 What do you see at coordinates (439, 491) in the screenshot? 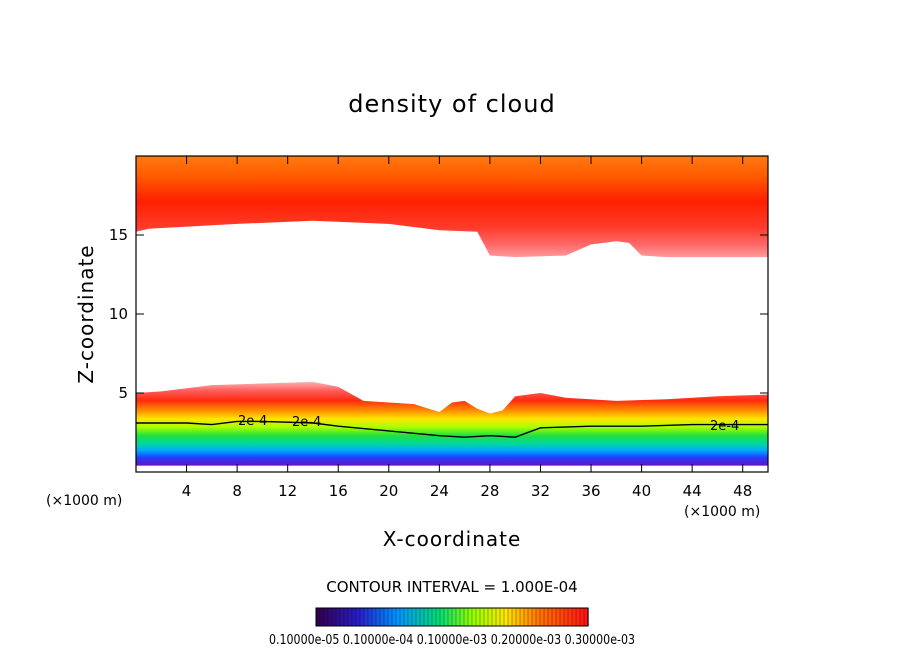
I see `x-tick-label: 24` at bounding box center [439, 491].